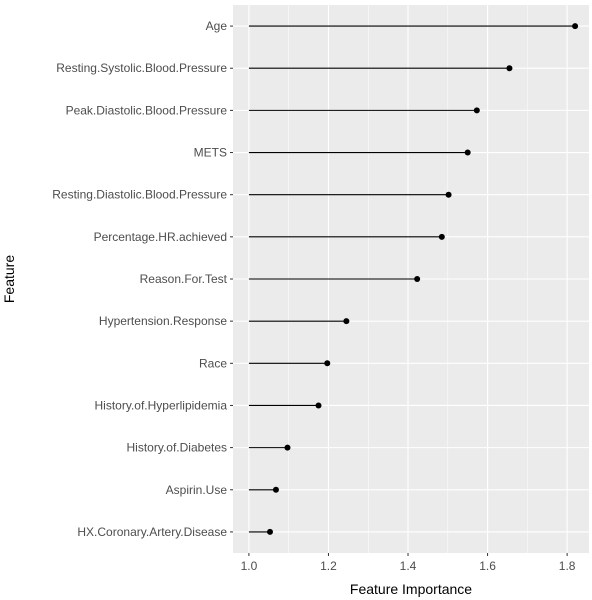 Image resolution: width=592 pixels, height=600 pixels. What do you see at coordinates (213, 363) in the screenshot?
I see `y-tick-label: Race` at bounding box center [213, 363].